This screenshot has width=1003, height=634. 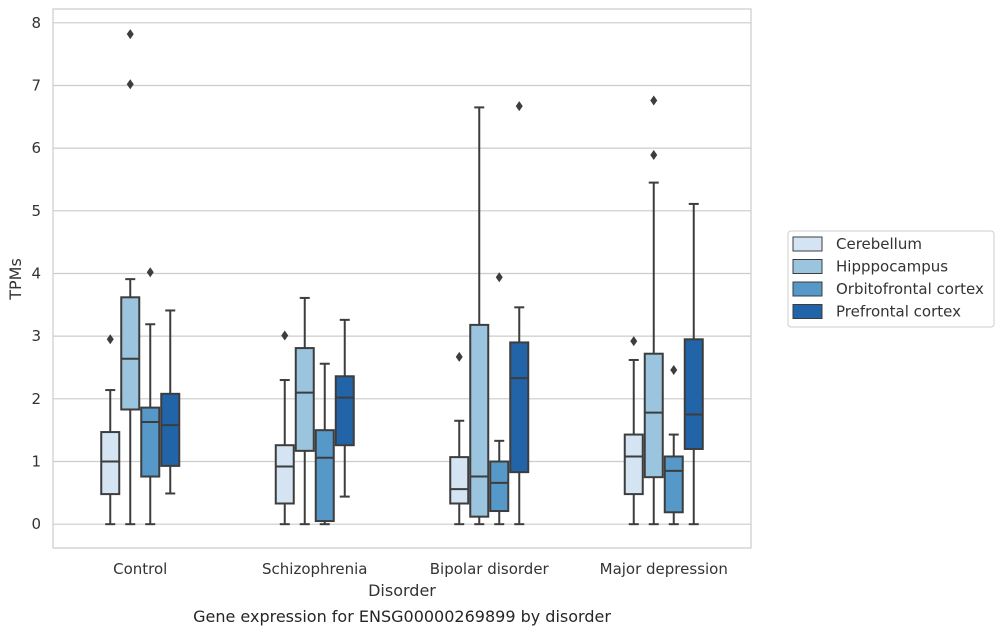 What do you see at coordinates (910, 289) in the screenshot?
I see `legend-label: Orbitofrontal cortex` at bounding box center [910, 289].